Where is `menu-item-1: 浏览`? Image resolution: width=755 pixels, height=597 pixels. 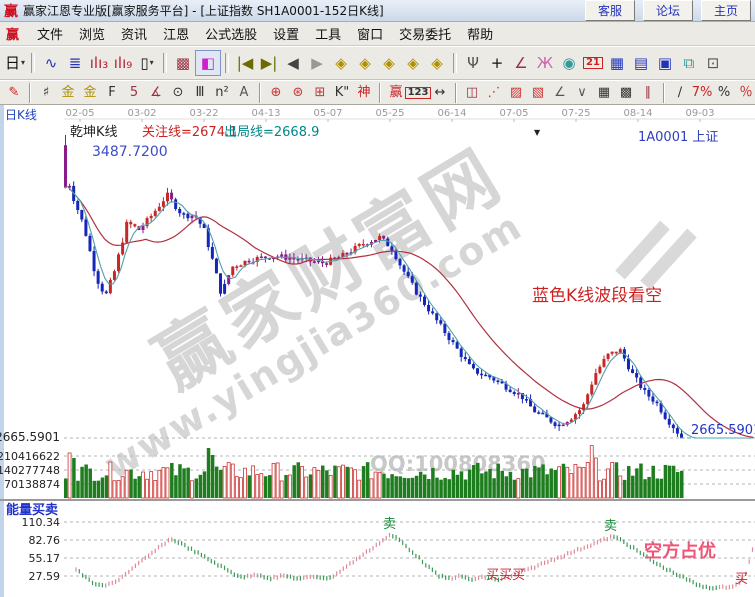 menu-item-1: 浏览 is located at coordinates (92, 35).